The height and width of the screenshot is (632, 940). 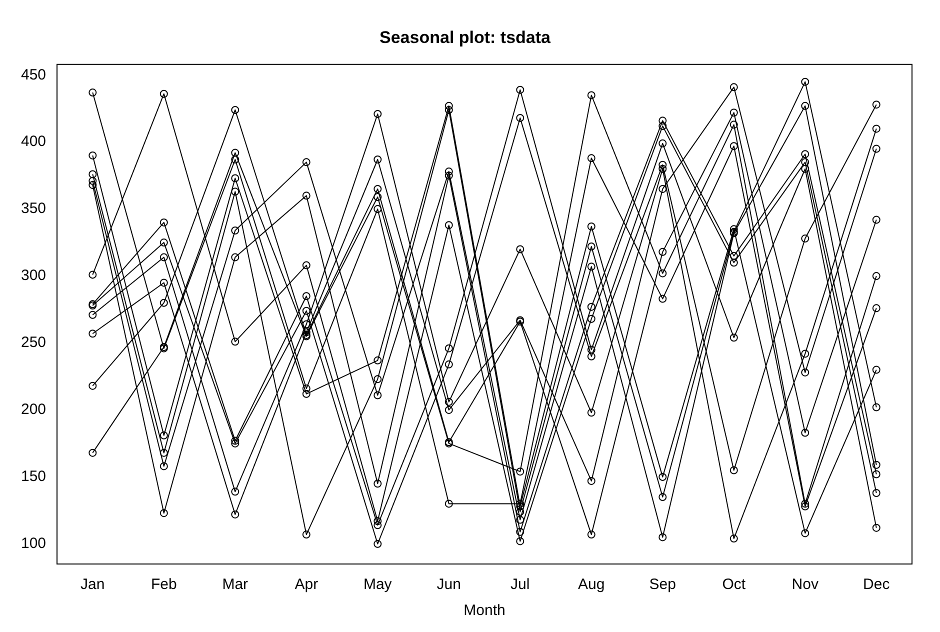 I want to click on y-tick-label: 150, so click(x=33, y=477).